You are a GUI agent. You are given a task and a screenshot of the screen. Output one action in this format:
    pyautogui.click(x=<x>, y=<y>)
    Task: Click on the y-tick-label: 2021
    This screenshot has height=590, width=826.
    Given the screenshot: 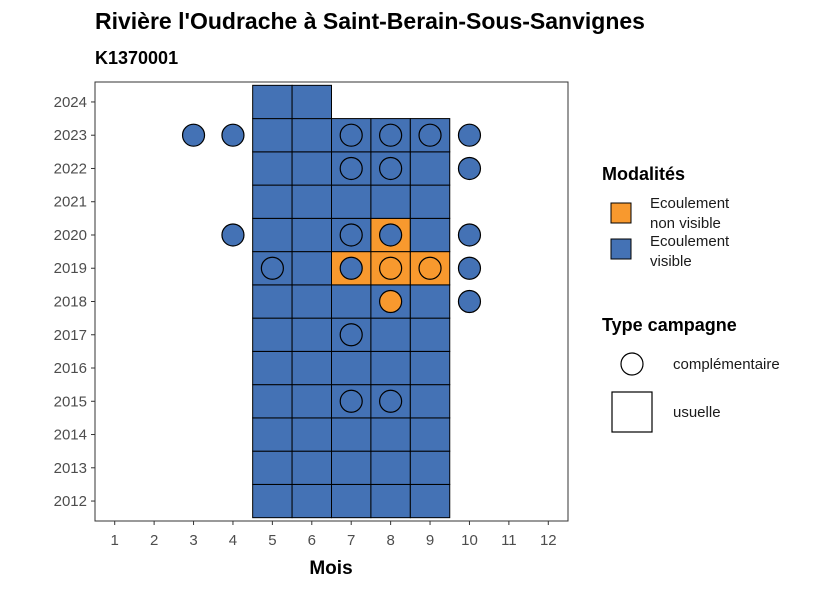 What is the action you would take?
    pyautogui.click(x=70, y=202)
    